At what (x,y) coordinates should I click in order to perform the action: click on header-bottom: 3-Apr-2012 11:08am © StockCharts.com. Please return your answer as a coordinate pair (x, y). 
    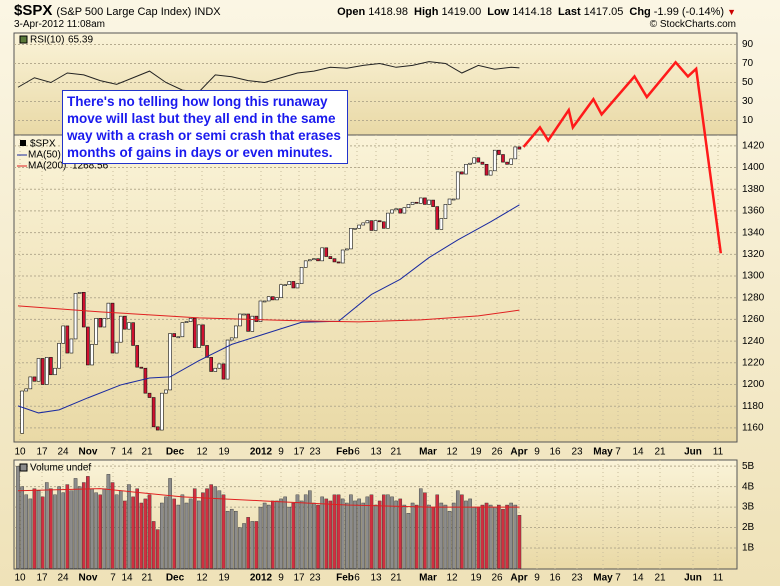
    Looking at the image, I should click on (375, 24).